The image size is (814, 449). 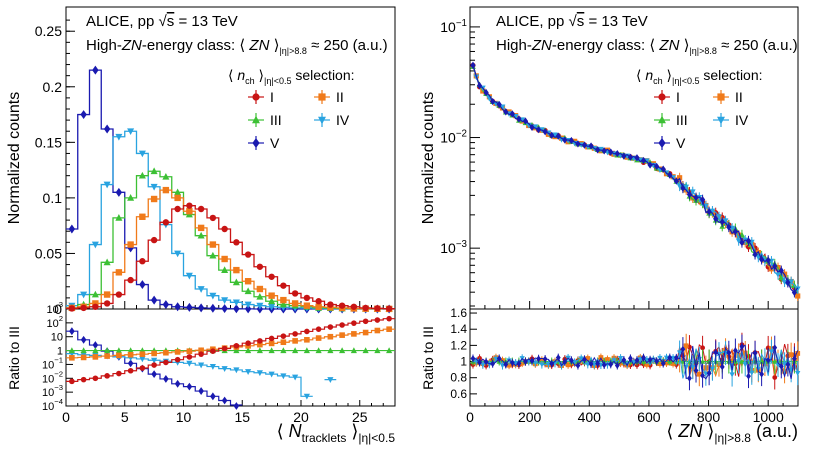 What do you see at coordinates (428, 158) in the screenshot?
I see `right-y-axis-label: Normalized counts` at bounding box center [428, 158].